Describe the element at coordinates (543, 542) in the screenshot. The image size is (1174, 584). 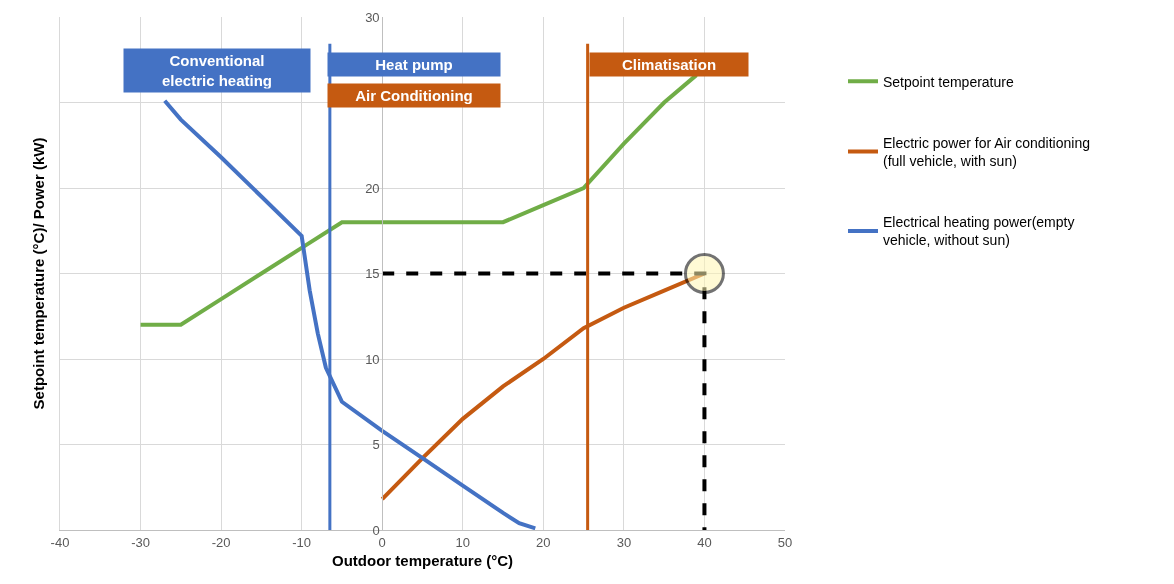
I see `x-tick-label: 20` at that location.